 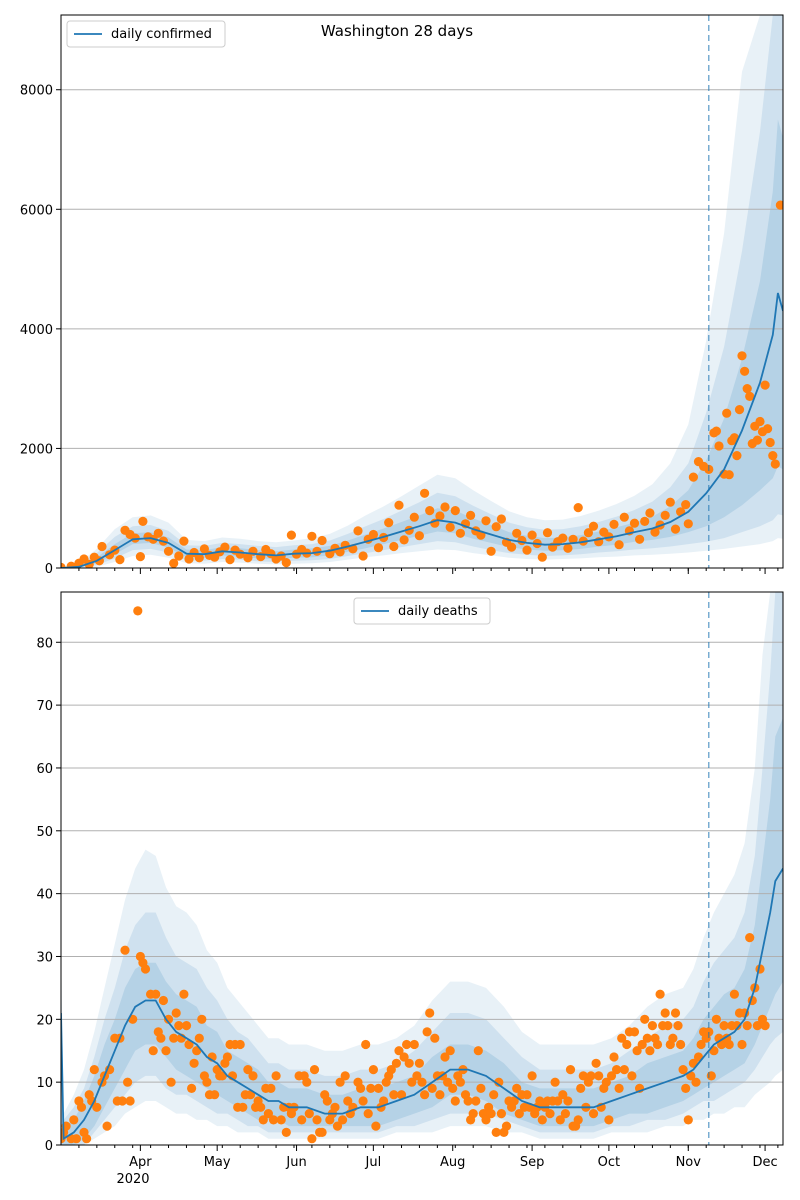 I want to click on y-tick-label: 60, so click(x=44, y=769).